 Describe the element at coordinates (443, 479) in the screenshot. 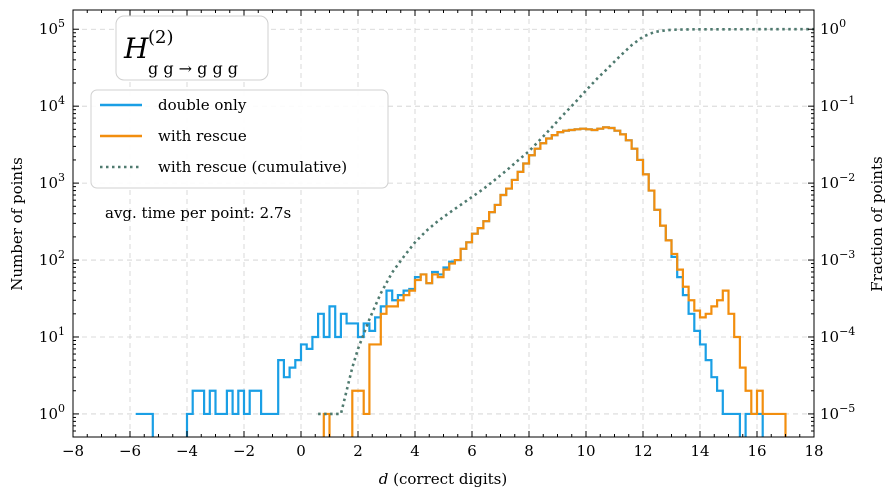

I see `x-axis-label: d (correct digits)` at that location.